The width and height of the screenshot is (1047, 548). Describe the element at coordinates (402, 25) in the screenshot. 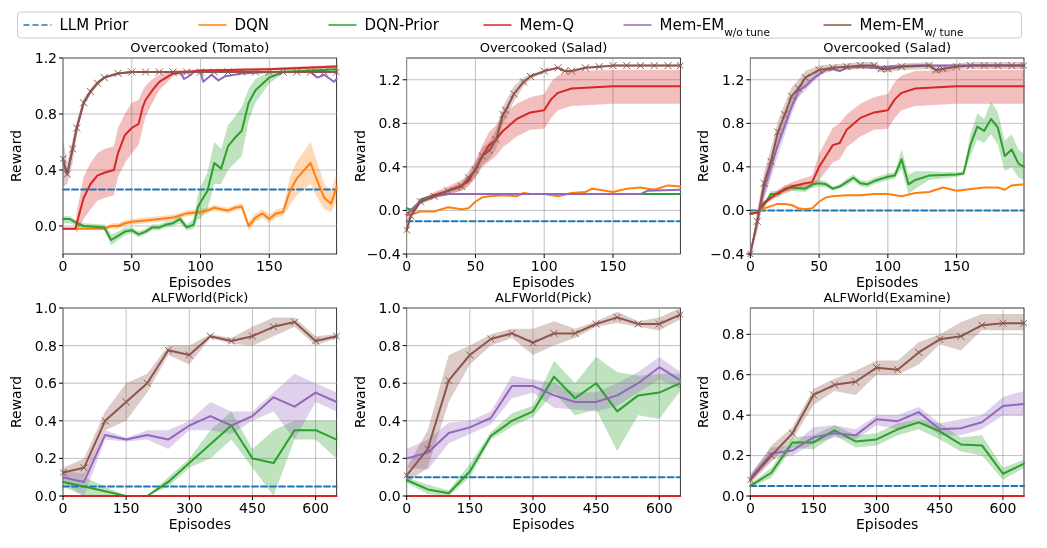

I see `legend-label: DQN-Prior` at that location.